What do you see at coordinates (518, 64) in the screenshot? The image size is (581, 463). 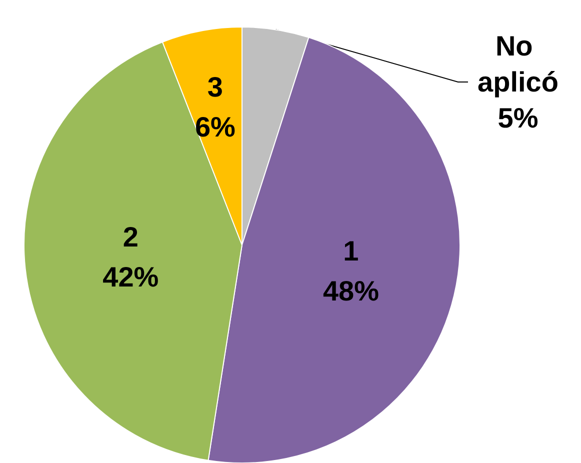 I see `slice-label: No aplicó` at bounding box center [518, 64].